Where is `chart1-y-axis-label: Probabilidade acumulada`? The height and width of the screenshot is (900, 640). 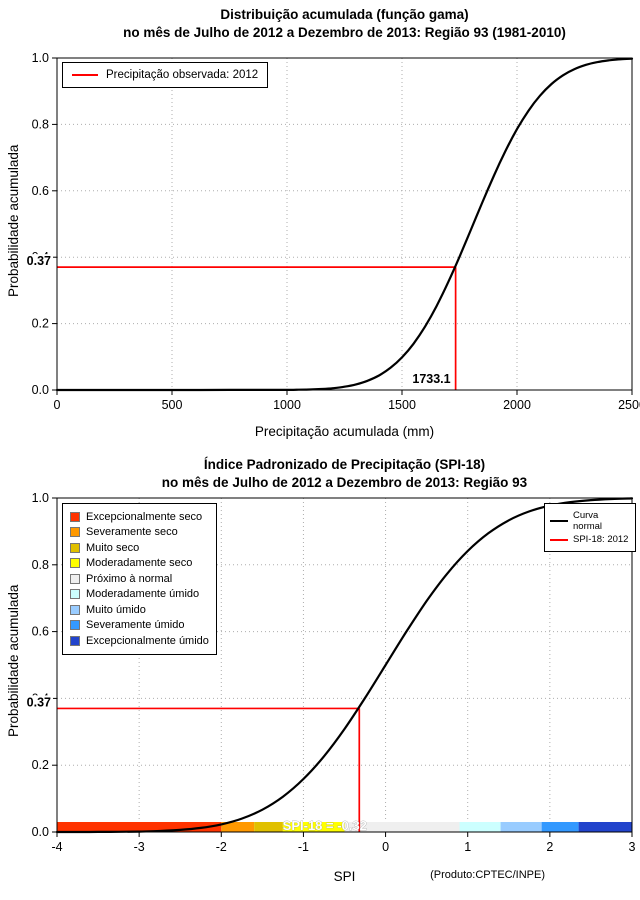
chart1-y-axis-label: Probabilidade acumulada is located at coordinates (13, 220).